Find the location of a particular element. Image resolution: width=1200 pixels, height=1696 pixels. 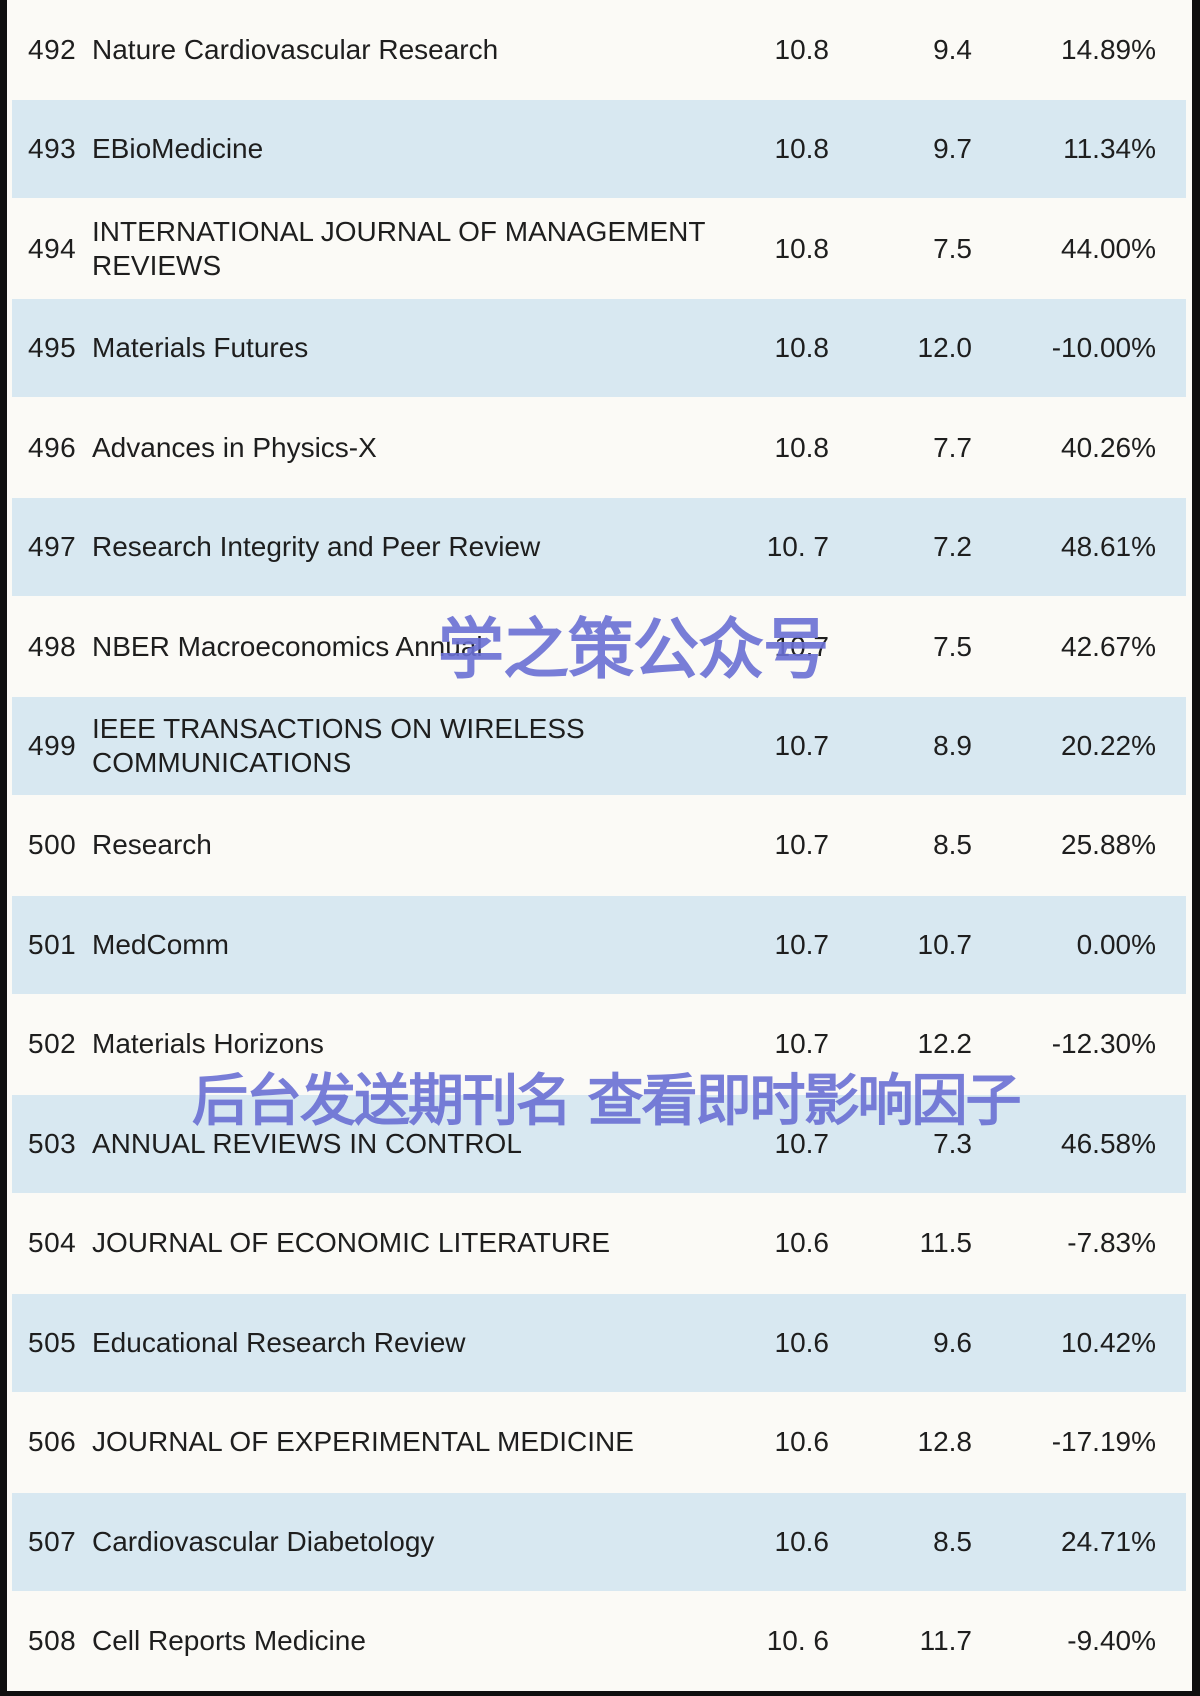

journal-name-cell: NBER Macroeconomics Annual is located at coordinates (287, 646).